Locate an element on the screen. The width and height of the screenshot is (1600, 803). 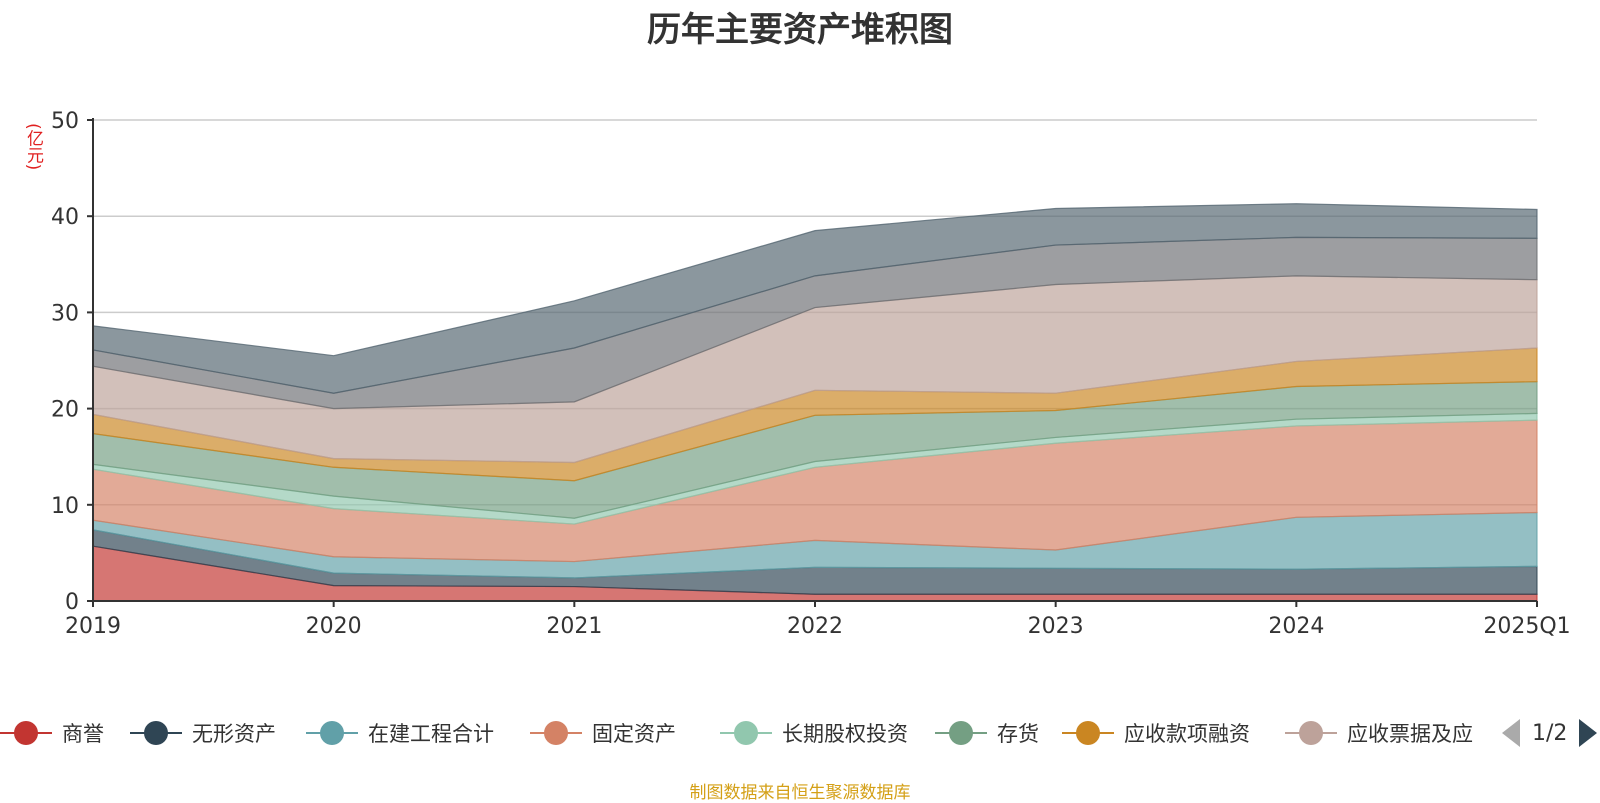
x-tick-label: 2023 is located at coordinates (1056, 626).